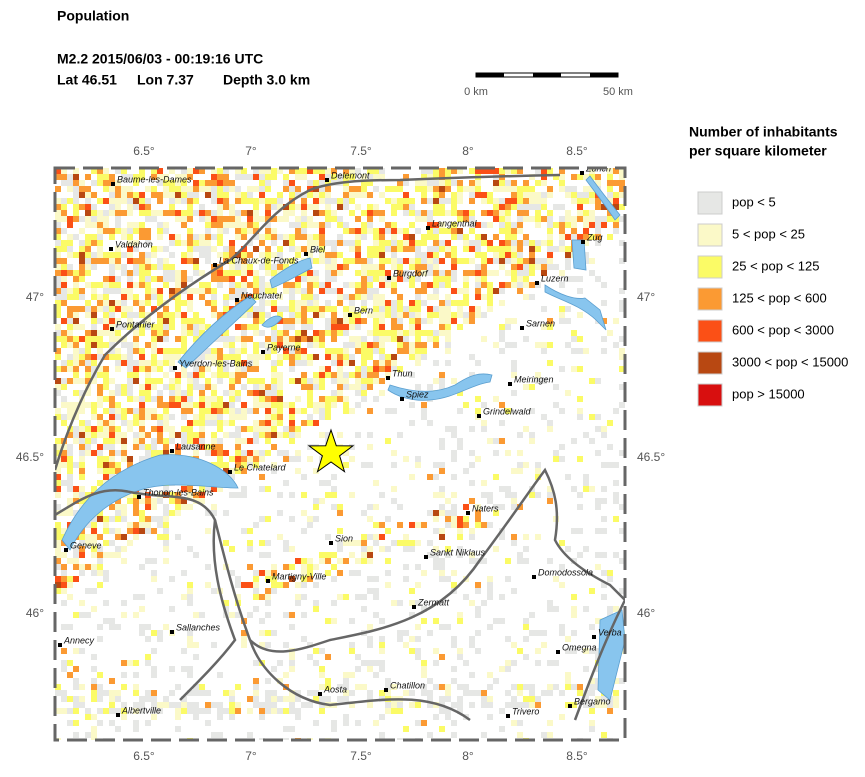 Image resolution: width=865 pixels, height=777 pixels. I want to click on city-label: Martigny-Ville, so click(299, 576).